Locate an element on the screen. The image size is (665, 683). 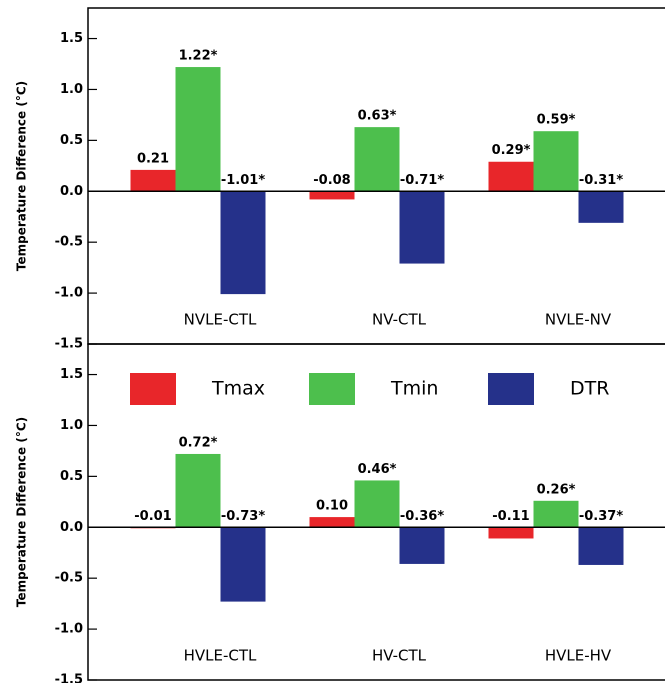
group-label: NV-CTL is located at coordinates (399, 320).